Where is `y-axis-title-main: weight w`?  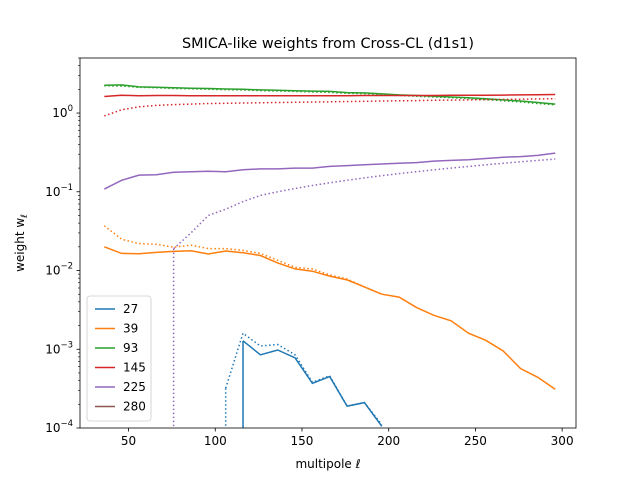 y-axis-title-main: weight w is located at coordinates (20, 245).